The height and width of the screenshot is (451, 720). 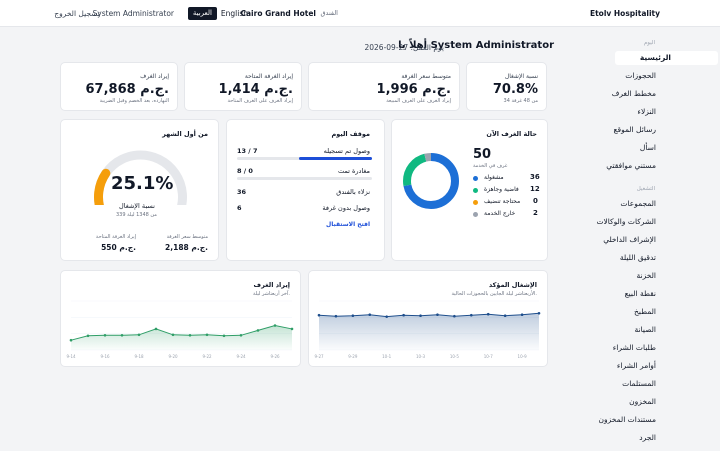 I want to click on page-title: أهلاً يا System Administrator, so click(x=476, y=45).